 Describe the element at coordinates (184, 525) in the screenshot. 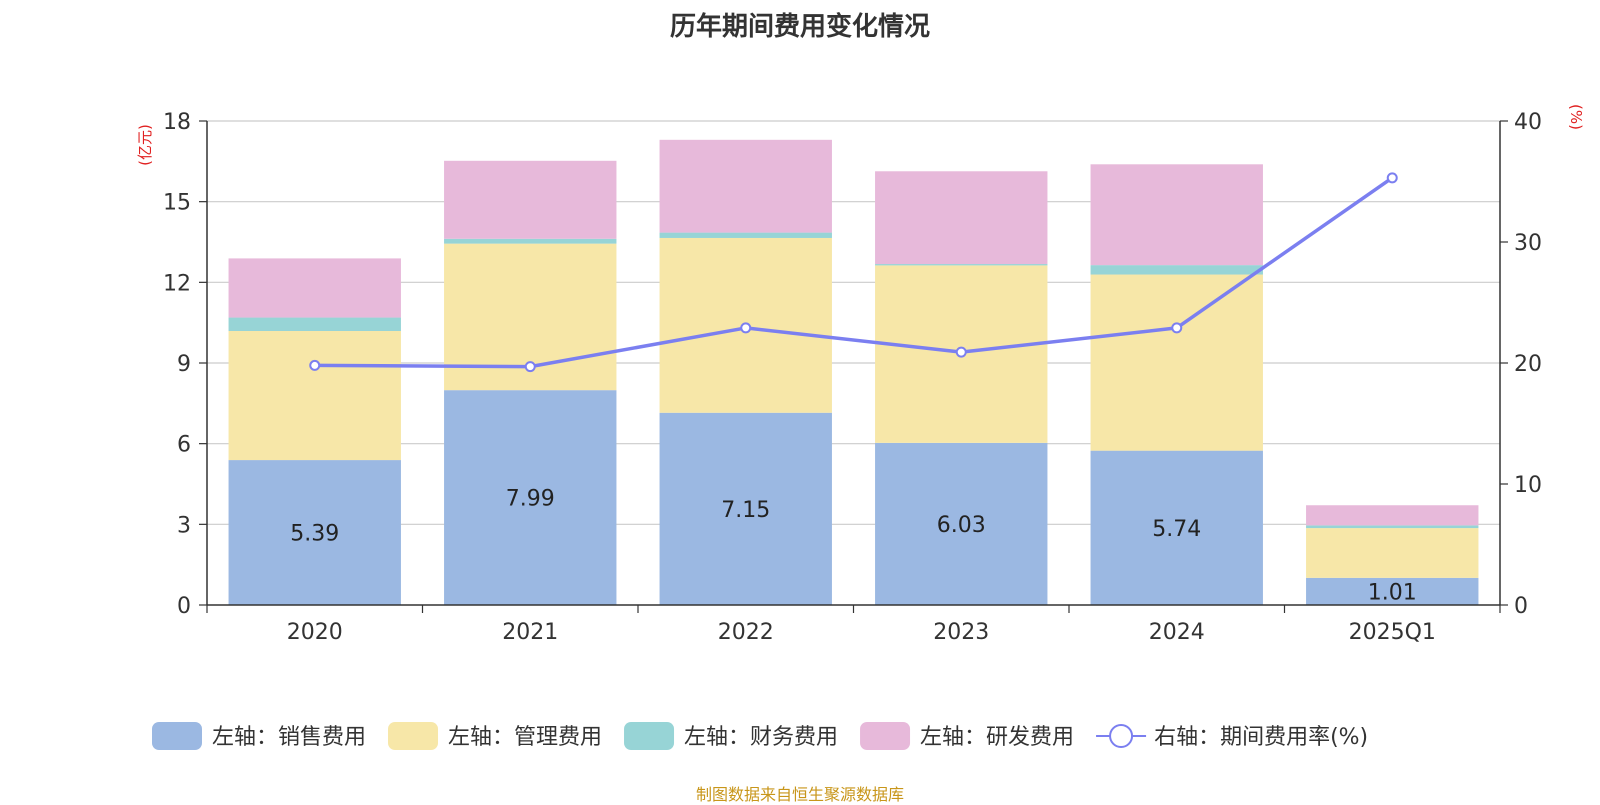

I see `left-tick-label: 3` at that location.